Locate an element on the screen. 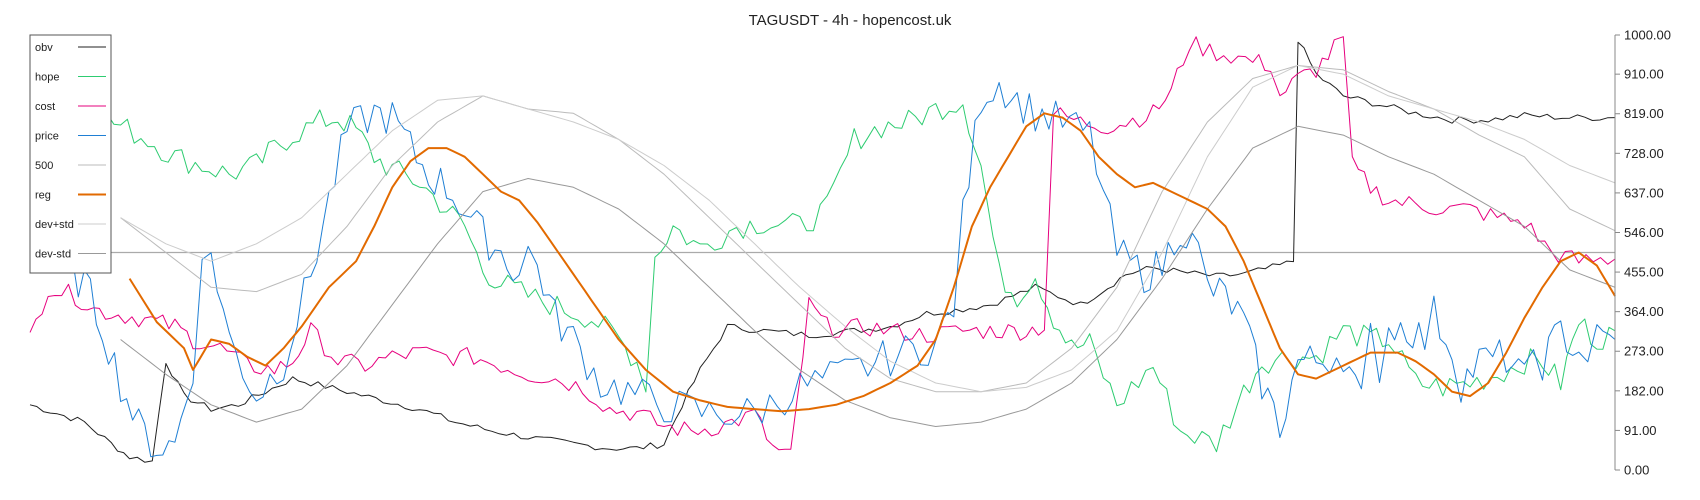 This screenshot has width=1700, height=500. y-tick-label: 546.00 is located at coordinates (1644, 232).